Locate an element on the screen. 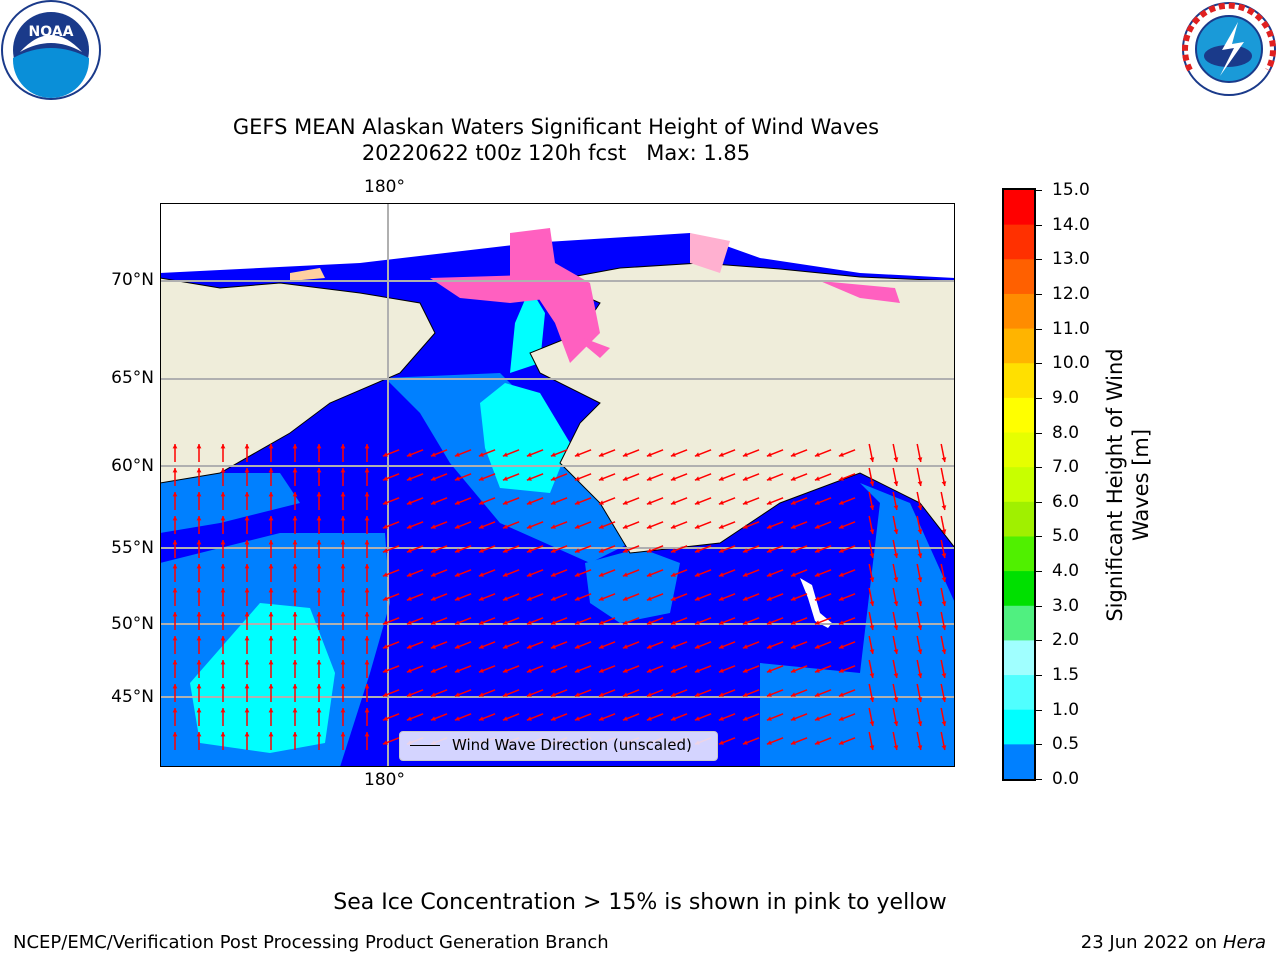 The width and height of the screenshot is (1280, 960). footer-host: Hera is located at coordinates (1244, 942).